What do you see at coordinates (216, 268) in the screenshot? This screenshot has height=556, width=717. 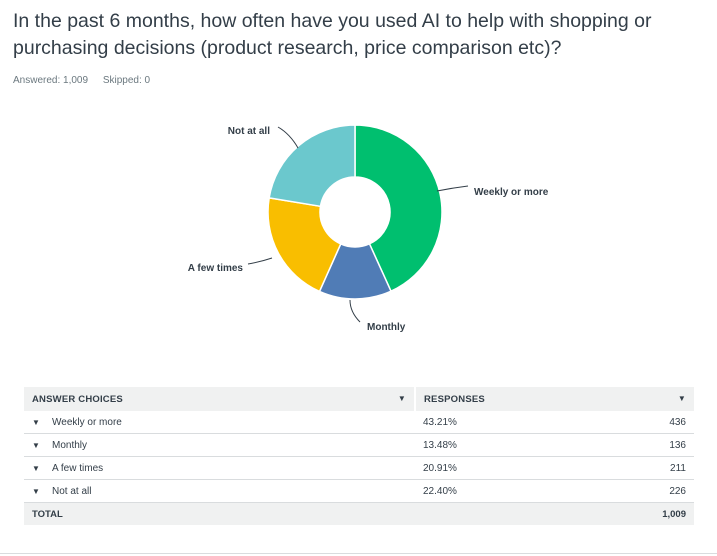 I see `slice-label: A few times` at bounding box center [216, 268].